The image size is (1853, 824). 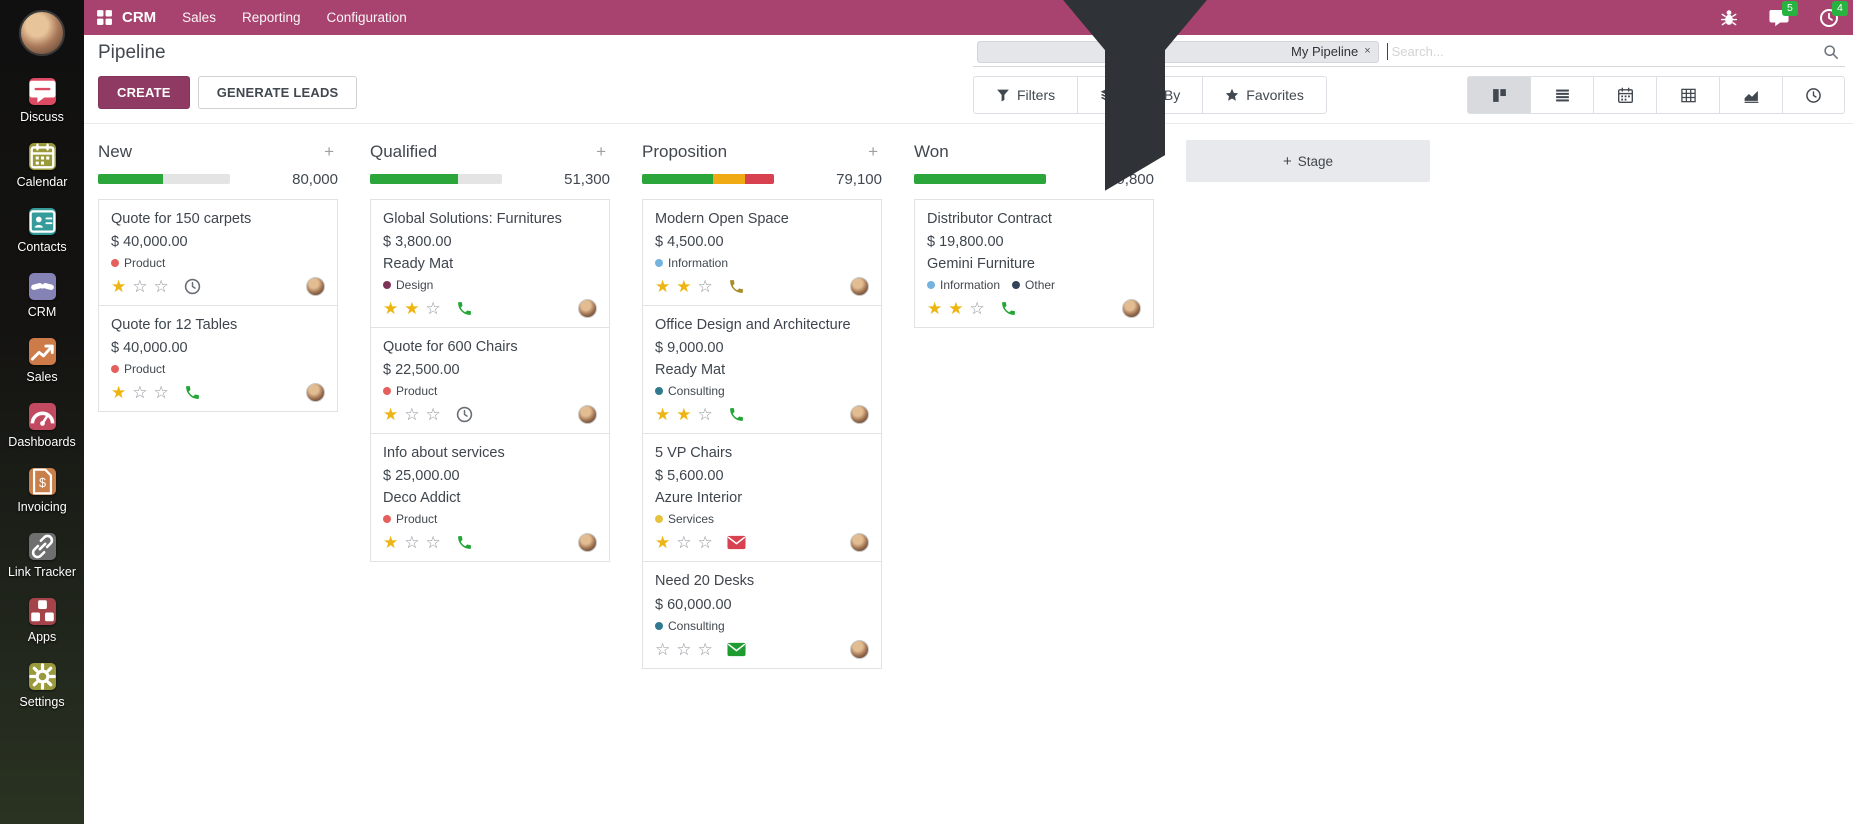 I want to click on column-title: Proposition, so click(x=685, y=151).